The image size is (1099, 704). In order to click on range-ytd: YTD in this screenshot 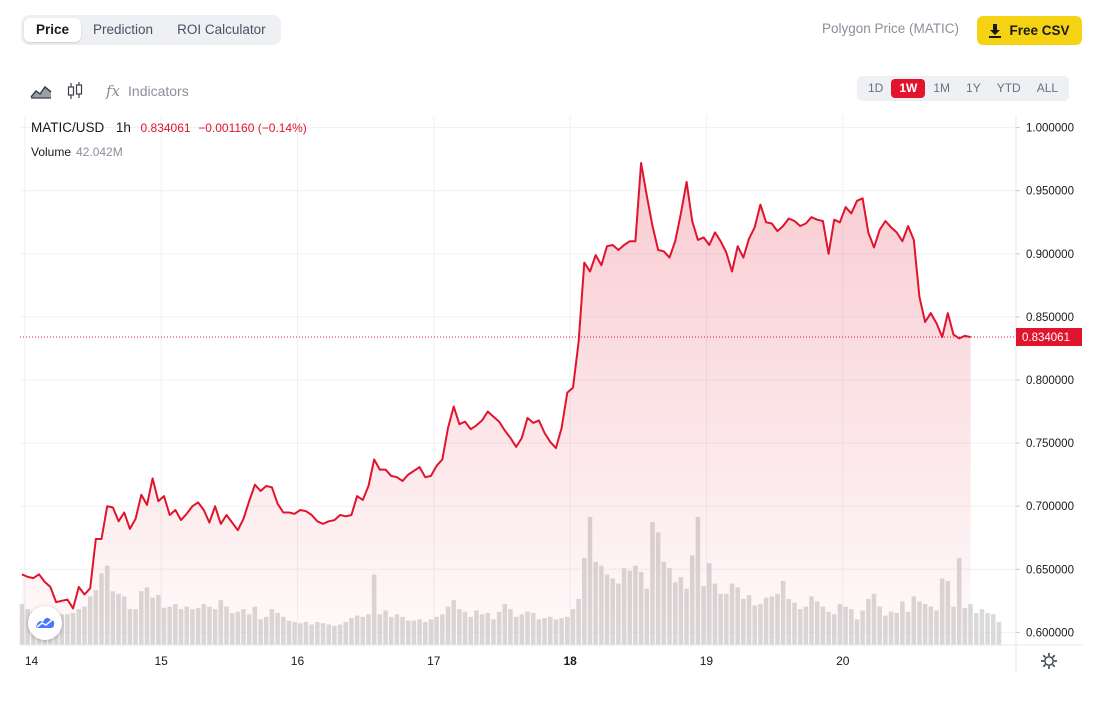, I will do `click(1008, 88)`.